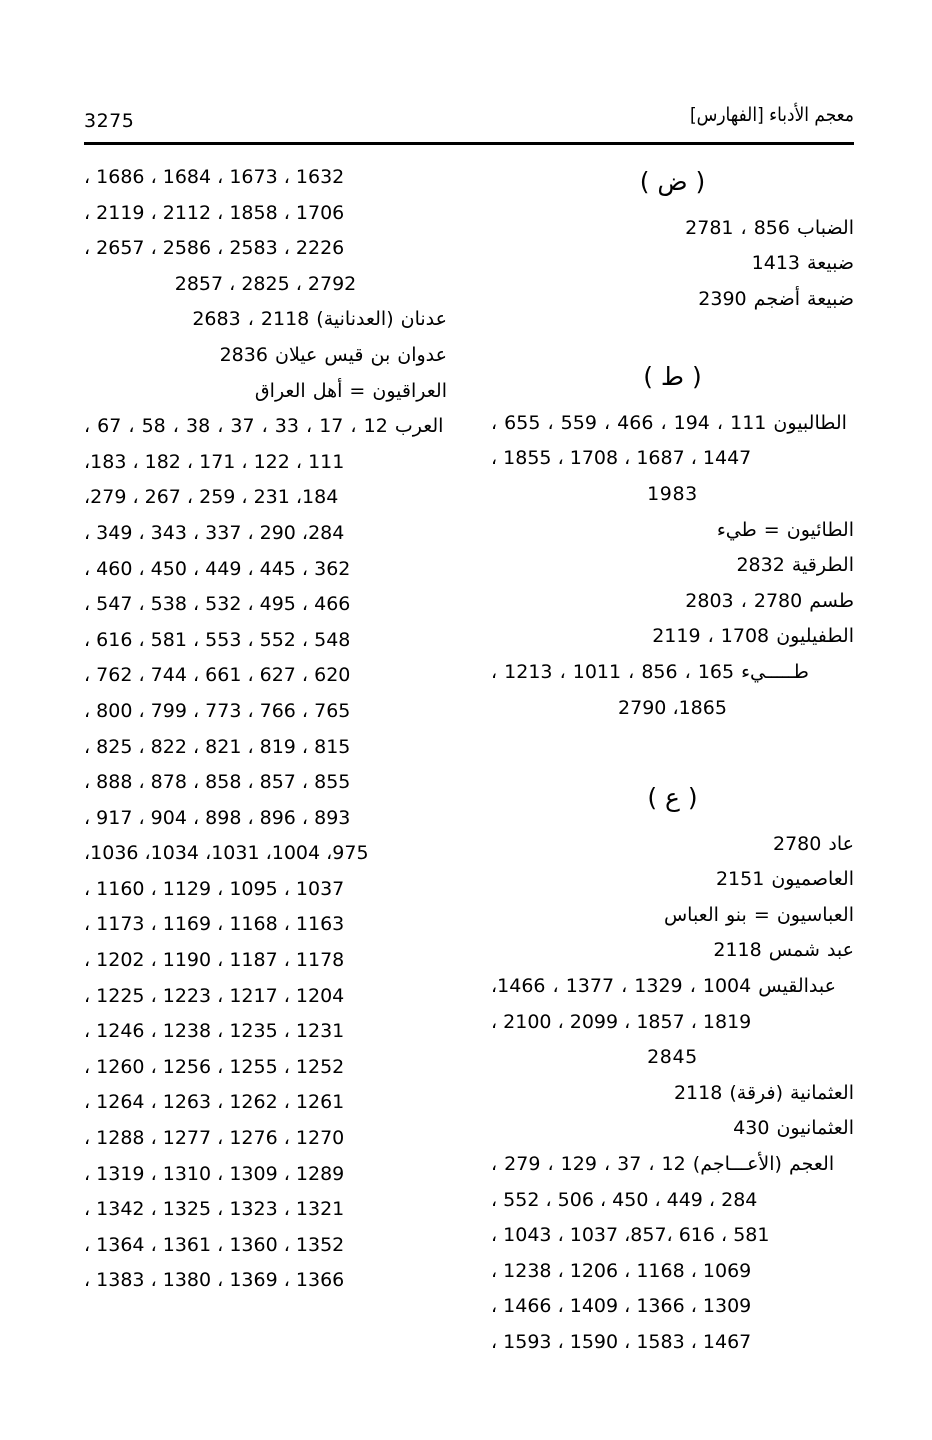 The image size is (932, 1440). I want to click on entry-term: عاد, so click(841, 843).